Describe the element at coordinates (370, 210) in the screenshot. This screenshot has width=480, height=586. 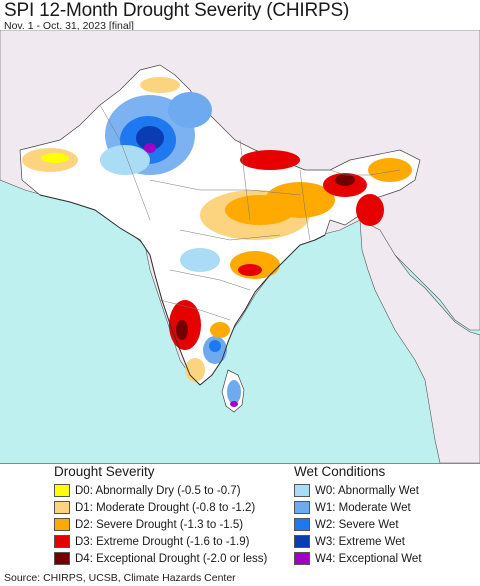
I see `drought-region-d3-bengal` at that location.